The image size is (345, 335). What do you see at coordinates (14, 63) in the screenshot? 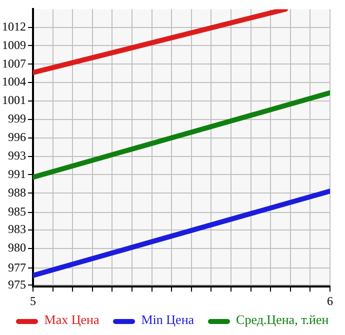
I see `y-tick-label: 1007` at bounding box center [14, 63].